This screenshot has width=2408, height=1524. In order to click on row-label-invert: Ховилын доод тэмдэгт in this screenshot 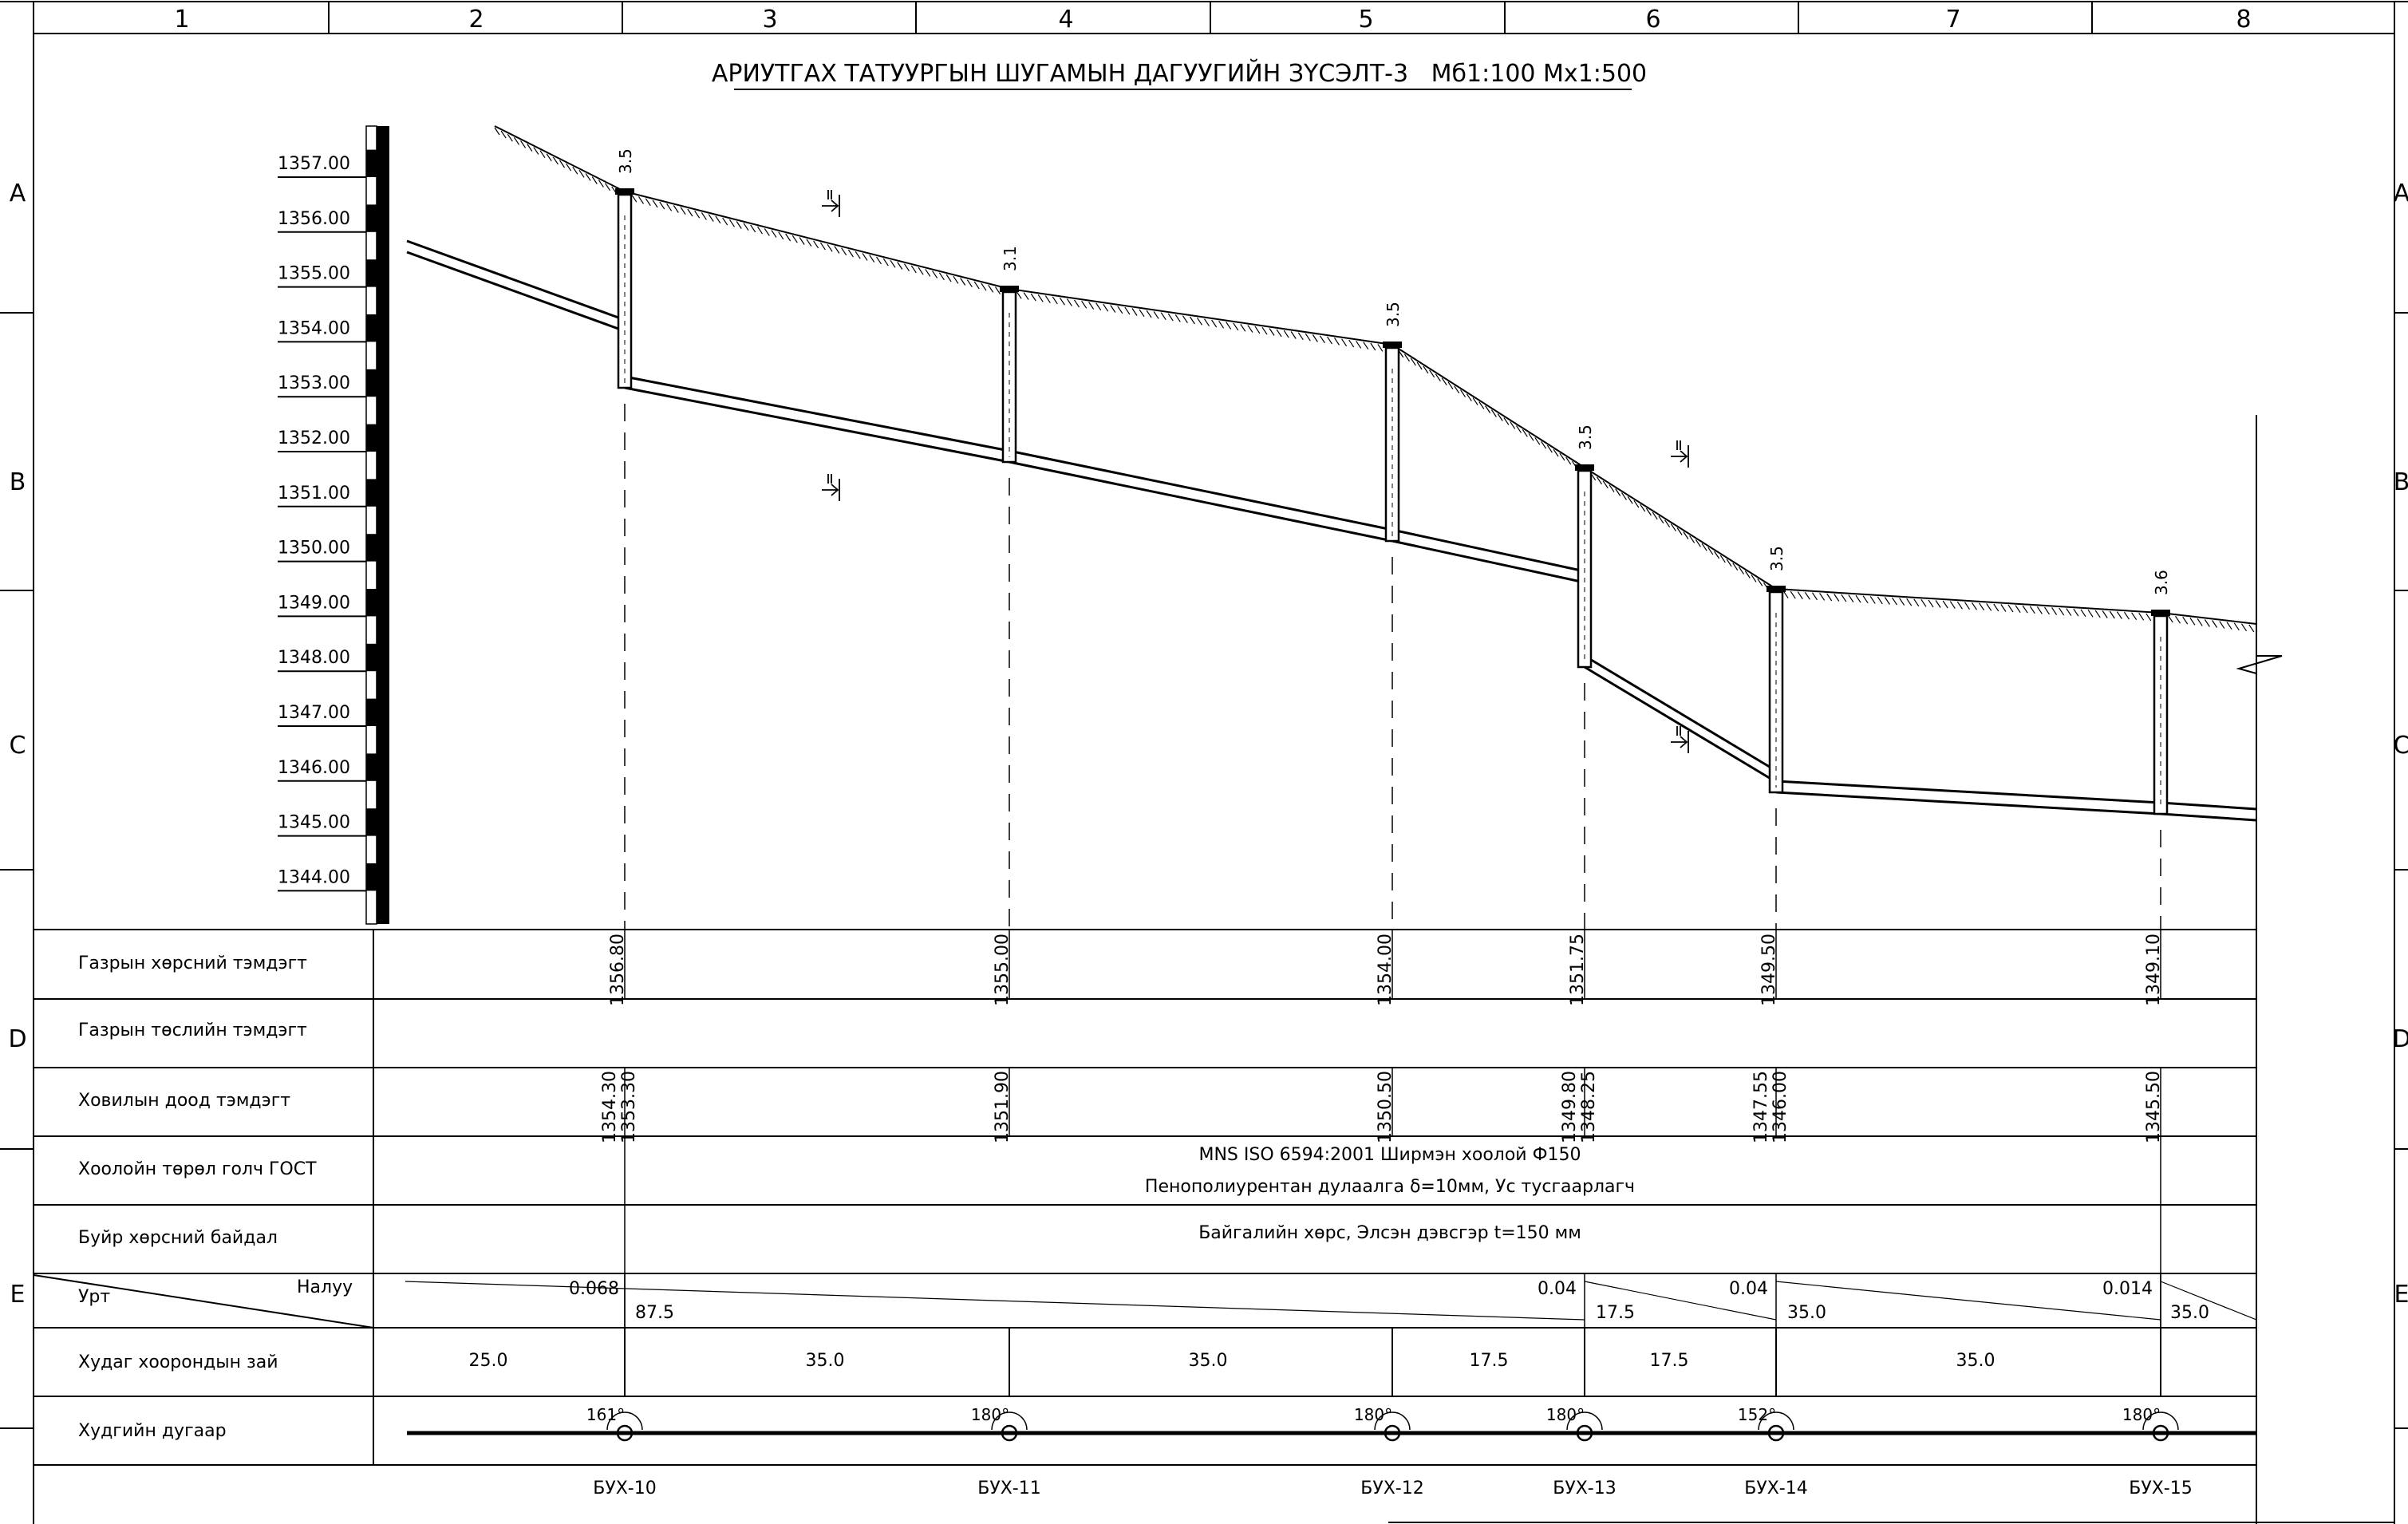, I will do `click(184, 1101)`.